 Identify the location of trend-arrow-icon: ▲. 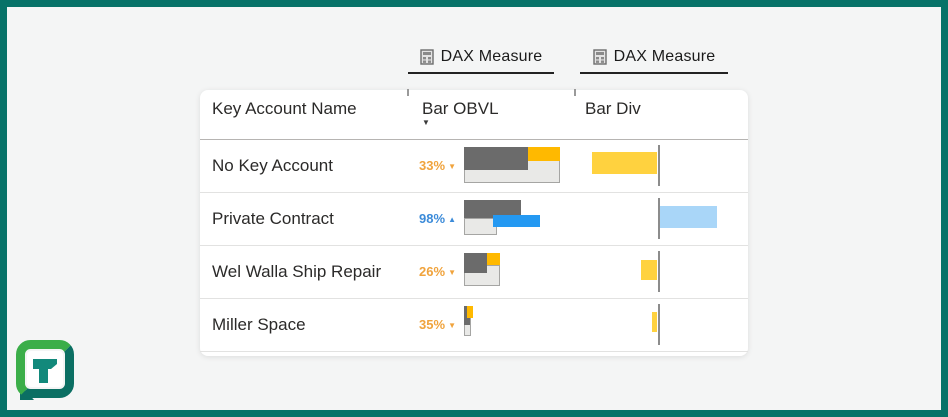
(452, 219).